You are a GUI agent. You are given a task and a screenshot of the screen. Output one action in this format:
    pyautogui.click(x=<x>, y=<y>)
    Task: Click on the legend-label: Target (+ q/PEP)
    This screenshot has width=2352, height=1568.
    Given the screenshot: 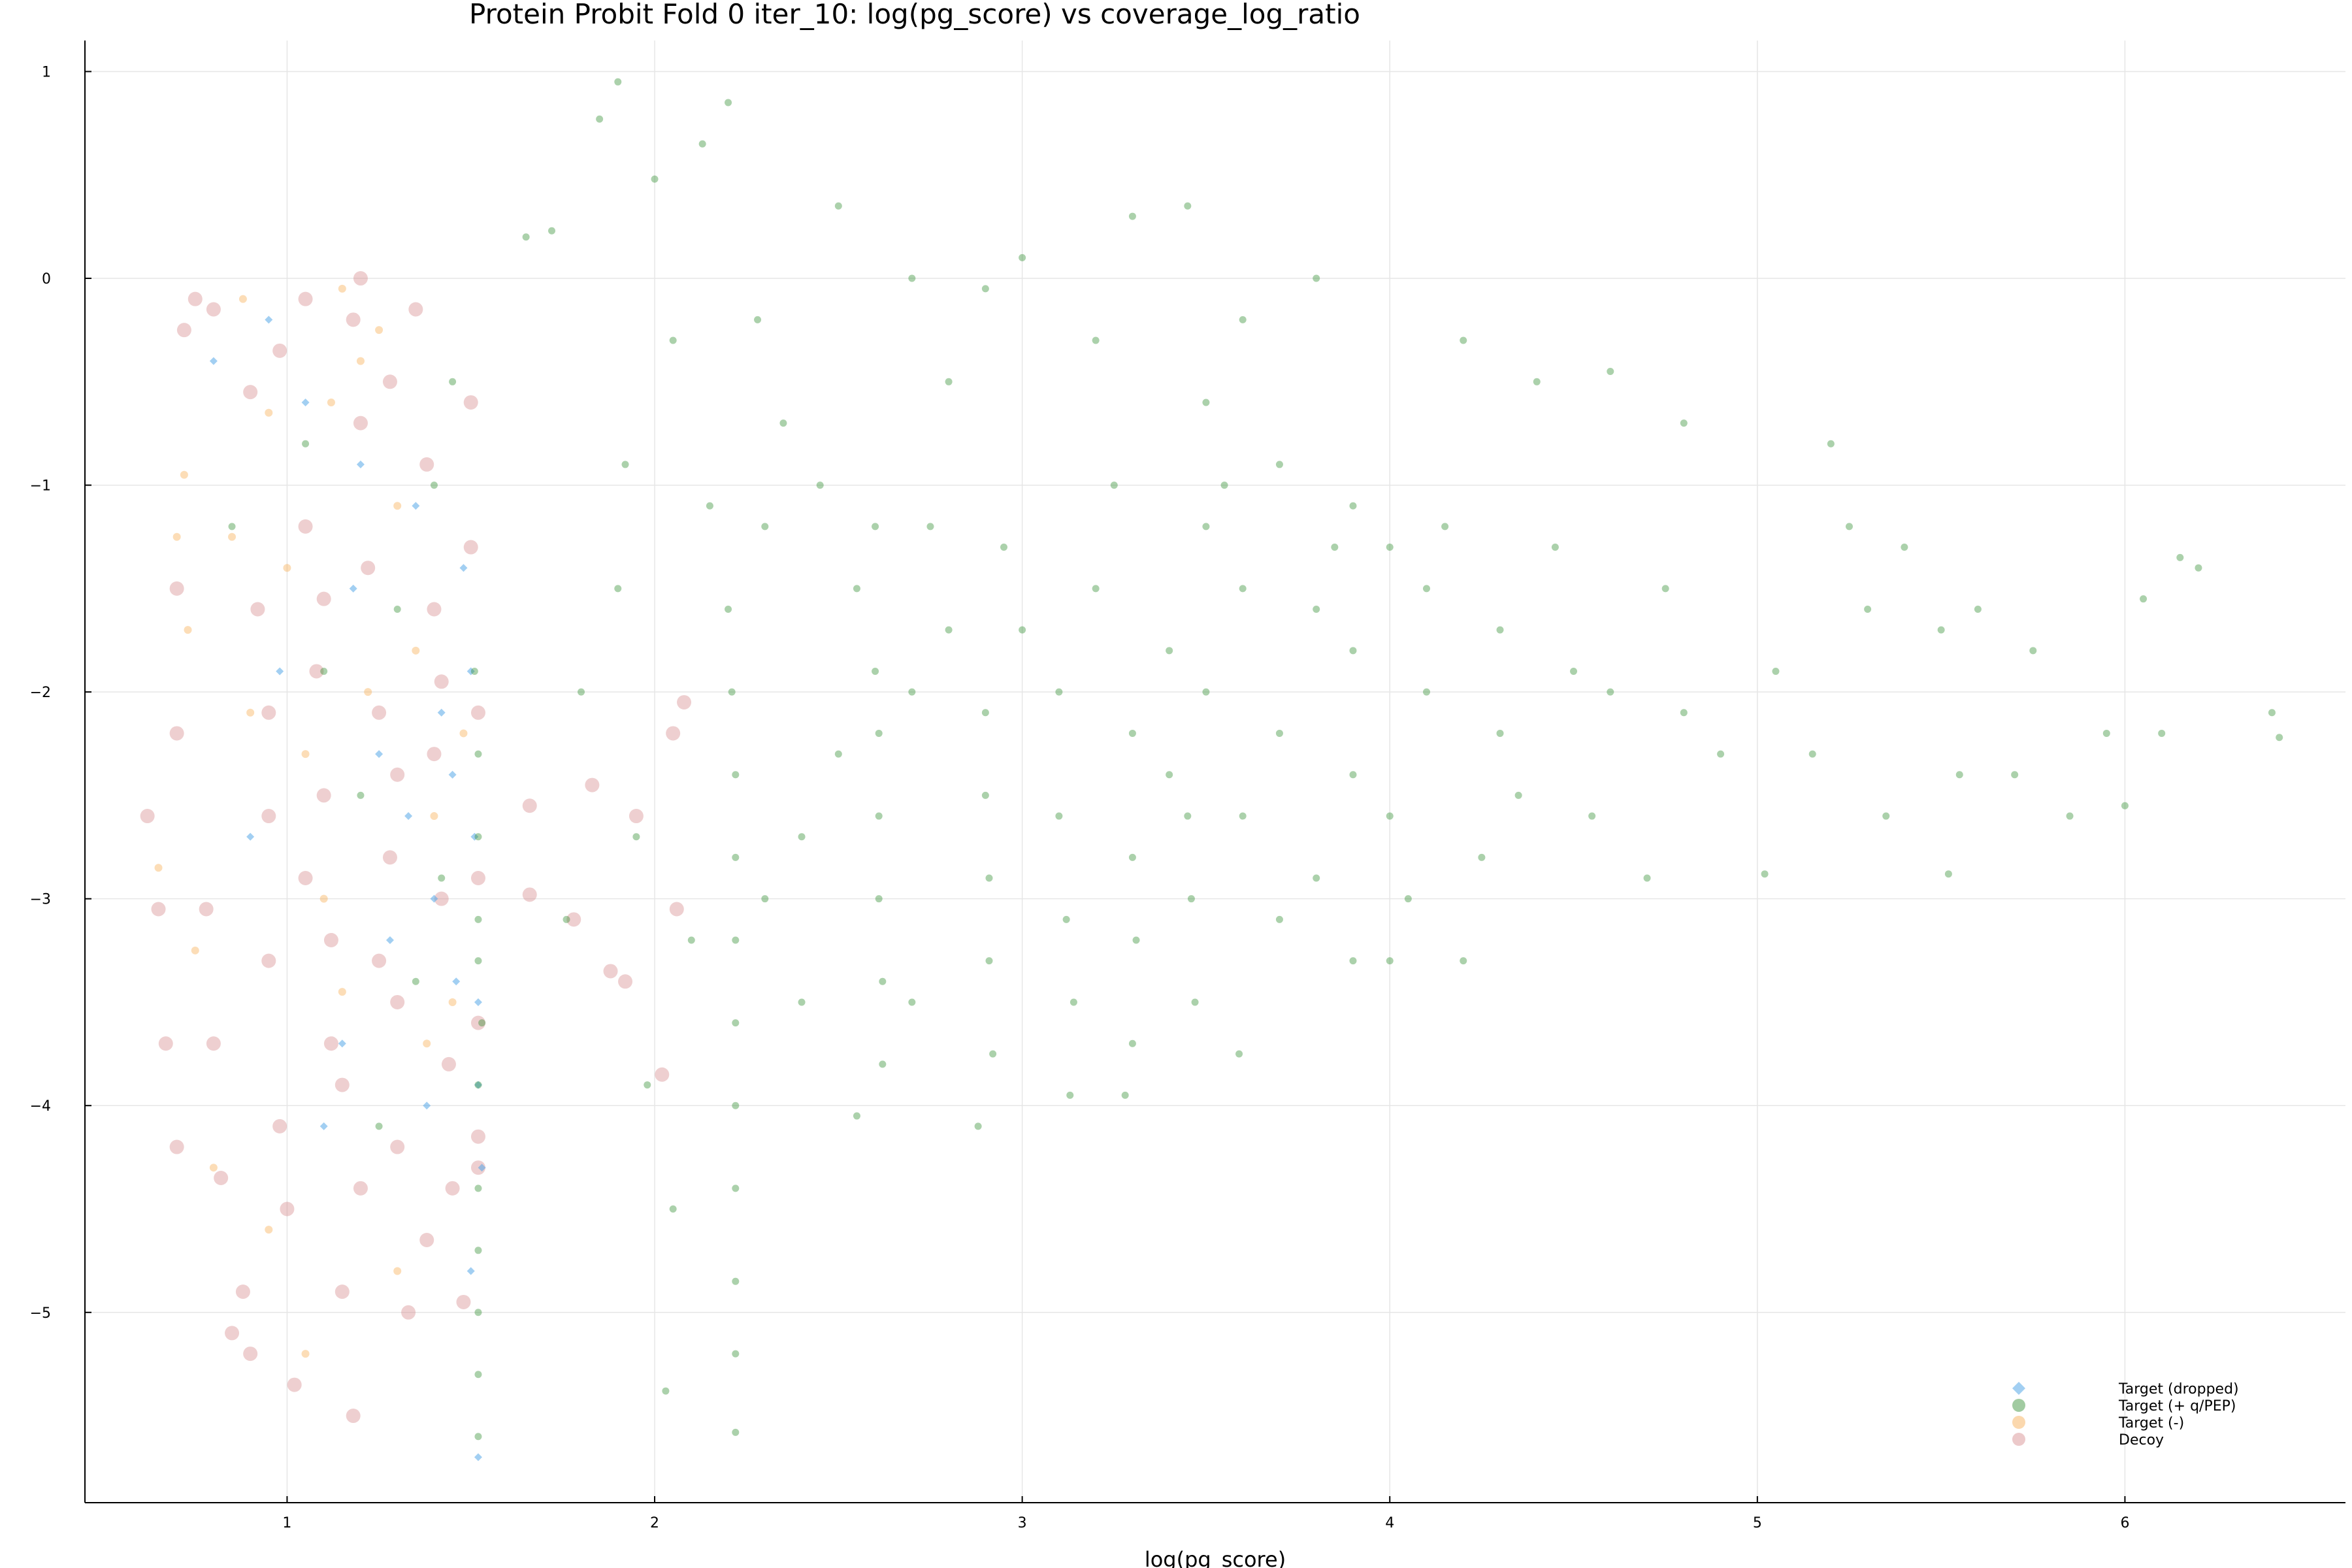 What is the action you would take?
    pyautogui.click(x=2177, y=1406)
    